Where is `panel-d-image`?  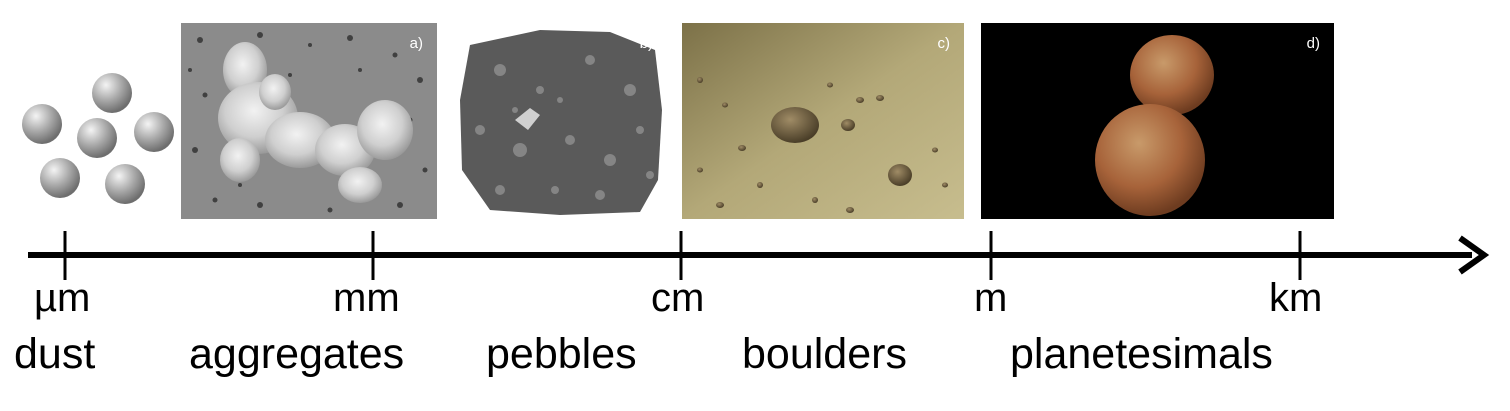 panel-d-image is located at coordinates (1157, 121).